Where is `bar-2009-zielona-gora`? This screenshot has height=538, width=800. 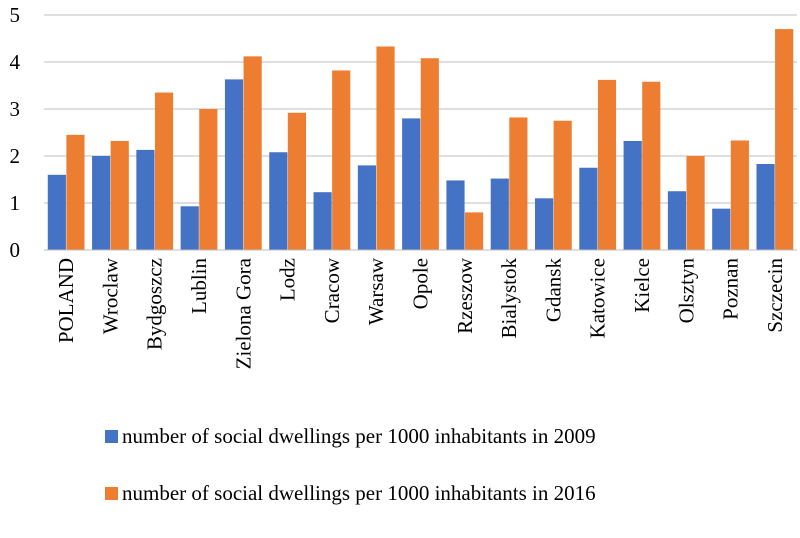
bar-2009-zielona-gora is located at coordinates (234, 164).